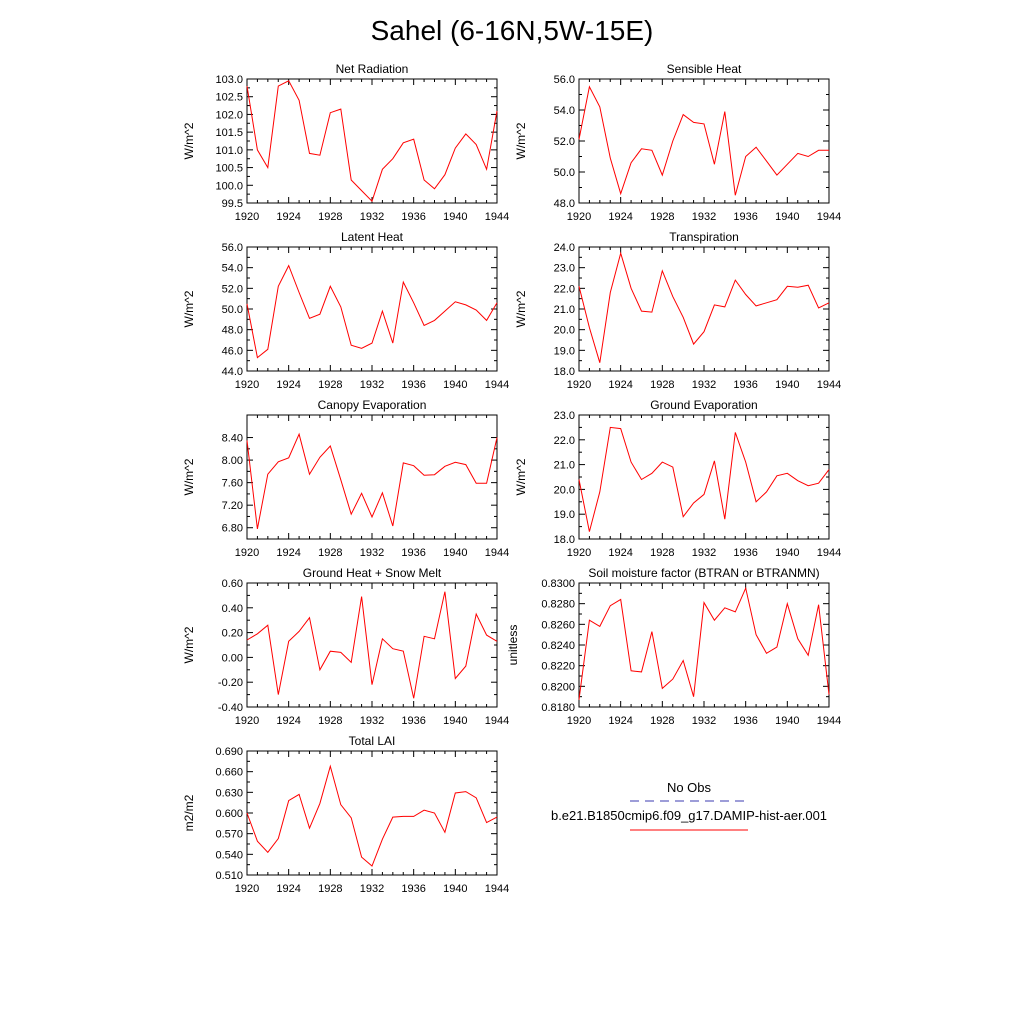  Describe the element at coordinates (513, 645) in the screenshot. I see `y-axis-label: unitless` at that location.